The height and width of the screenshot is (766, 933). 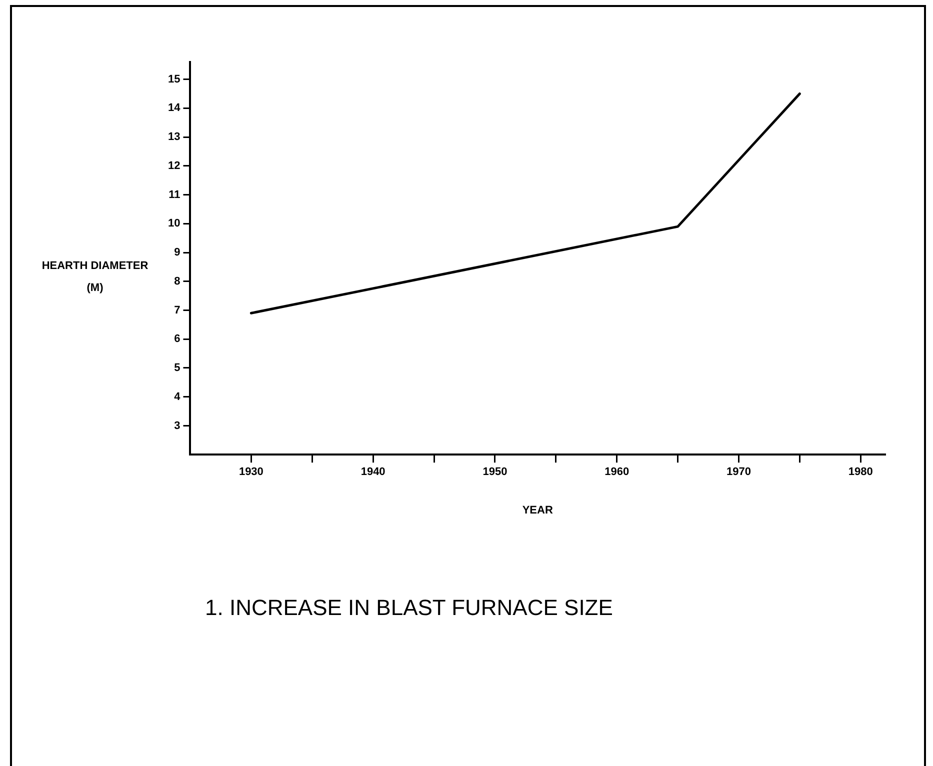 What do you see at coordinates (251, 472) in the screenshot?
I see `x-tick-label: 1930` at bounding box center [251, 472].